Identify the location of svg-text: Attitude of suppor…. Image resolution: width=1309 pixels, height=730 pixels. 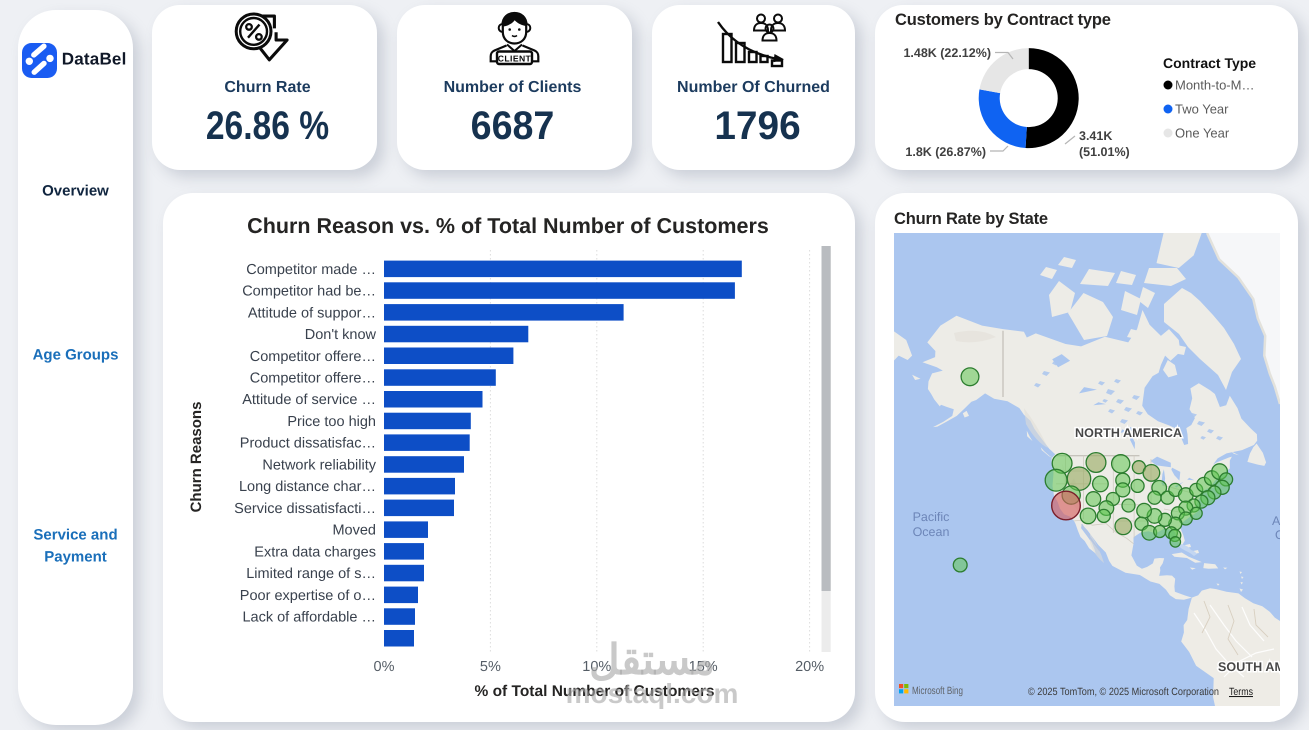
(312, 313).